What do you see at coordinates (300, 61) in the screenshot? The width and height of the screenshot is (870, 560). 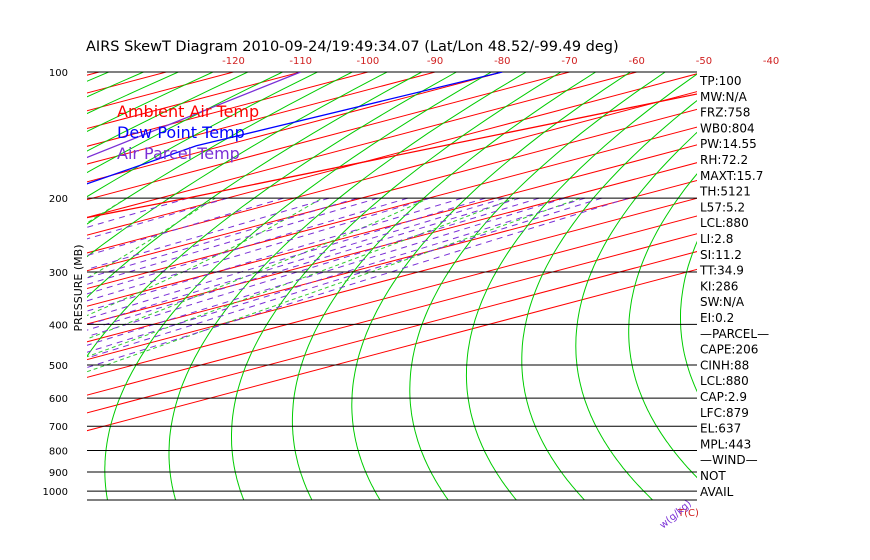 I see `top-temperature-tick-label: -110` at bounding box center [300, 61].